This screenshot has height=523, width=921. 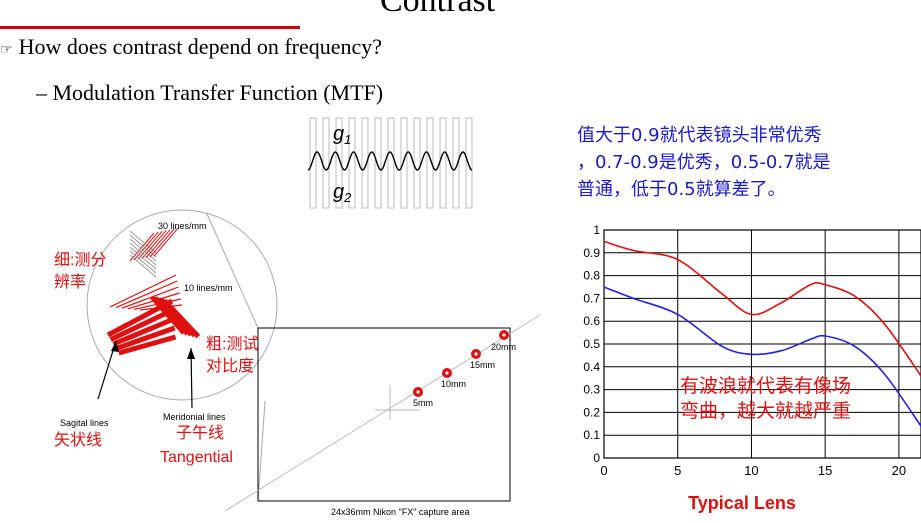 What do you see at coordinates (261, 451) in the screenshot?
I see `zoom-line-bottom` at bounding box center [261, 451].